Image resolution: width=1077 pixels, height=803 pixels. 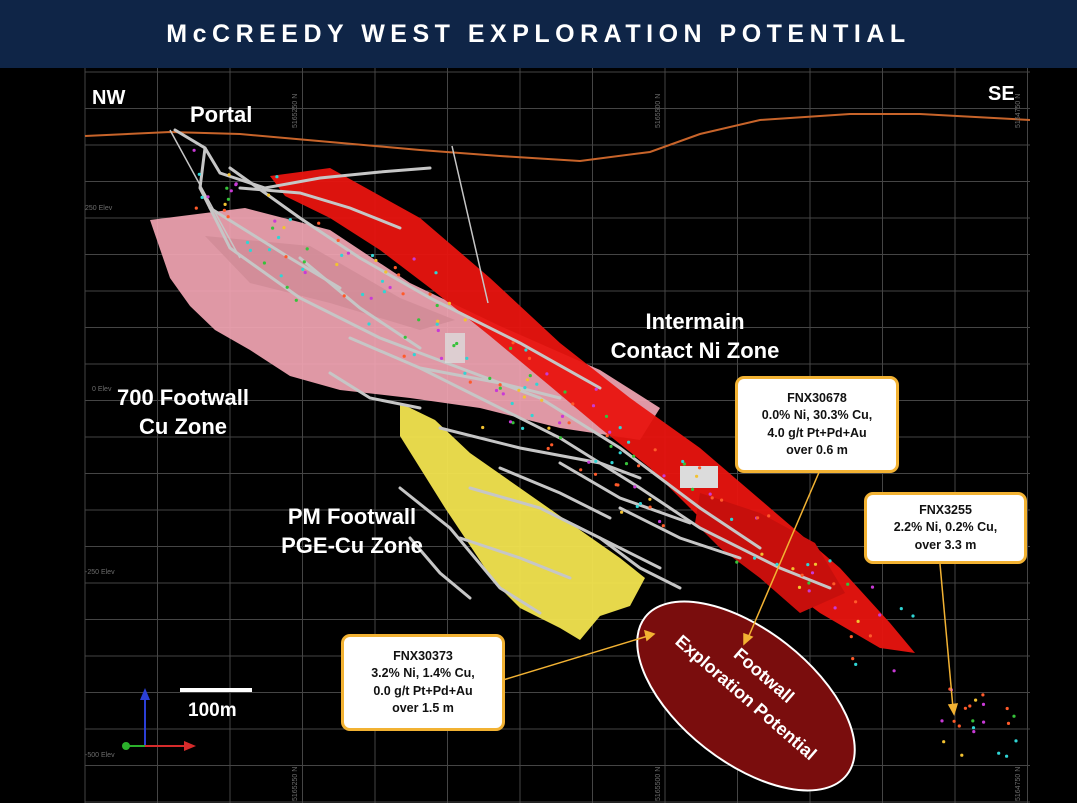 What do you see at coordinates (99, 208) in the screenshot?
I see `elevation-label: 250 Elev` at bounding box center [99, 208].